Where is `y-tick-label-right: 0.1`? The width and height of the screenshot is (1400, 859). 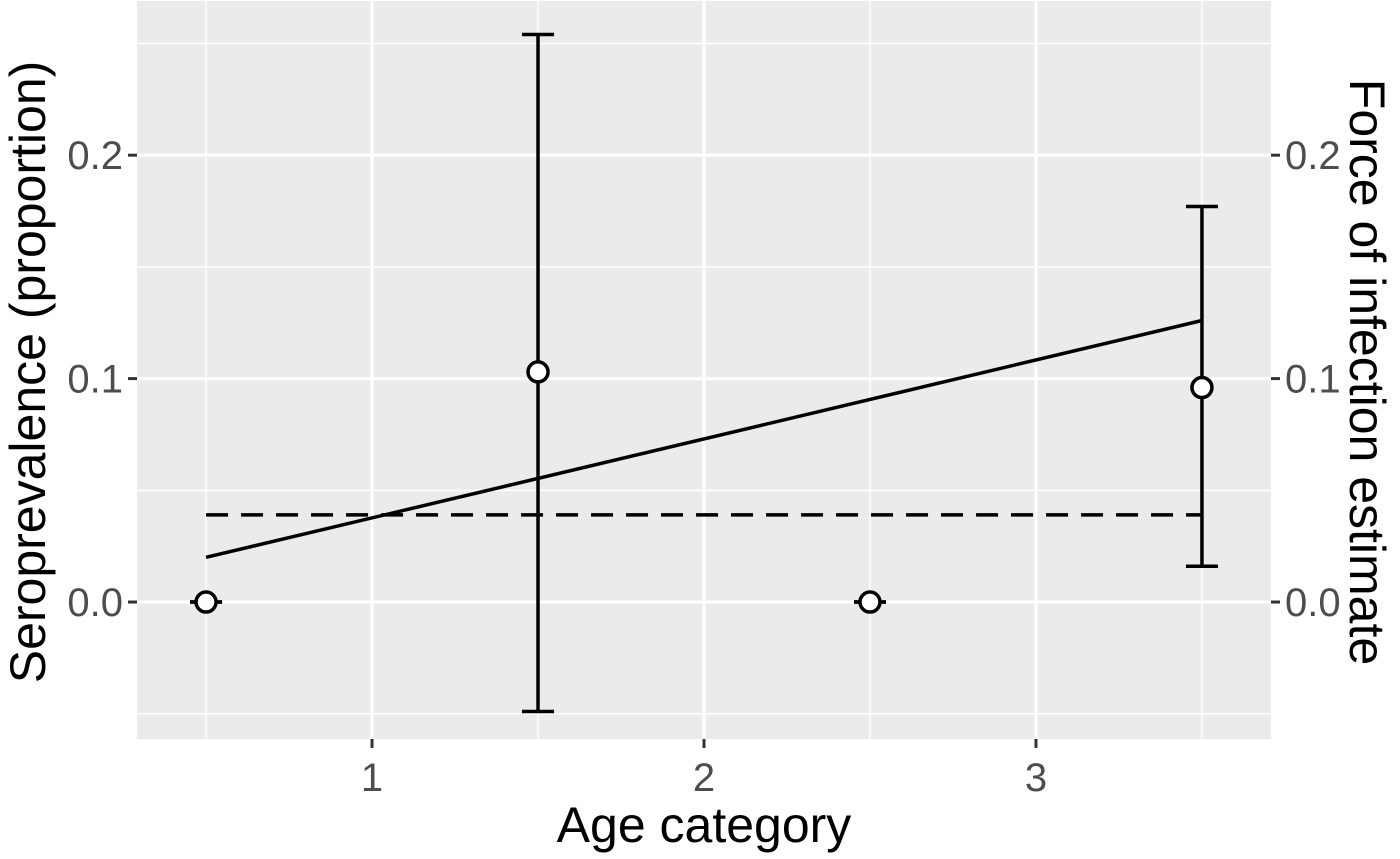 y-tick-label-right: 0.1 is located at coordinates (1313, 380).